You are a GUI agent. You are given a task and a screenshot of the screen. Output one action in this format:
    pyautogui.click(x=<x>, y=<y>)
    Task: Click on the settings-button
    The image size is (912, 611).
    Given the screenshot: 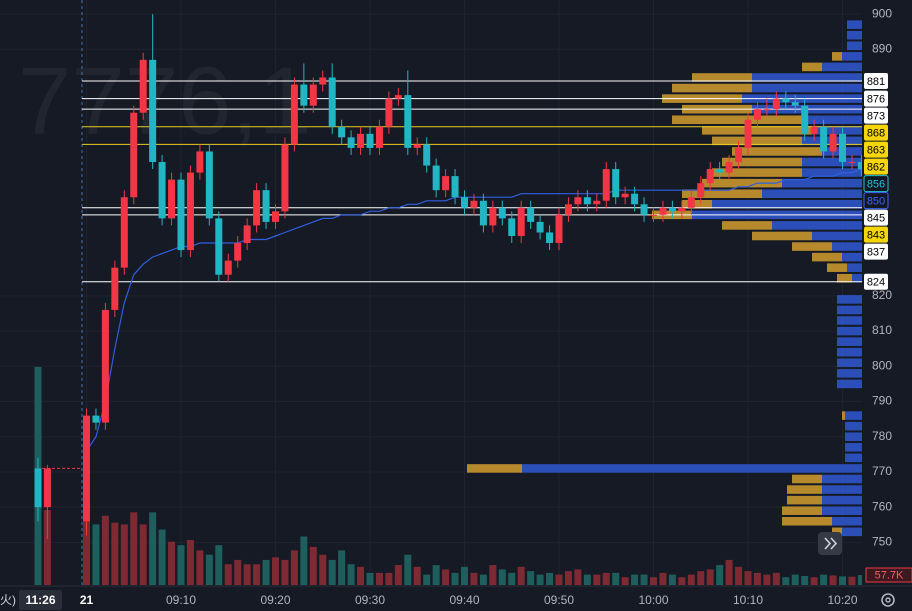 What is the action you would take?
    pyautogui.click(x=888, y=600)
    